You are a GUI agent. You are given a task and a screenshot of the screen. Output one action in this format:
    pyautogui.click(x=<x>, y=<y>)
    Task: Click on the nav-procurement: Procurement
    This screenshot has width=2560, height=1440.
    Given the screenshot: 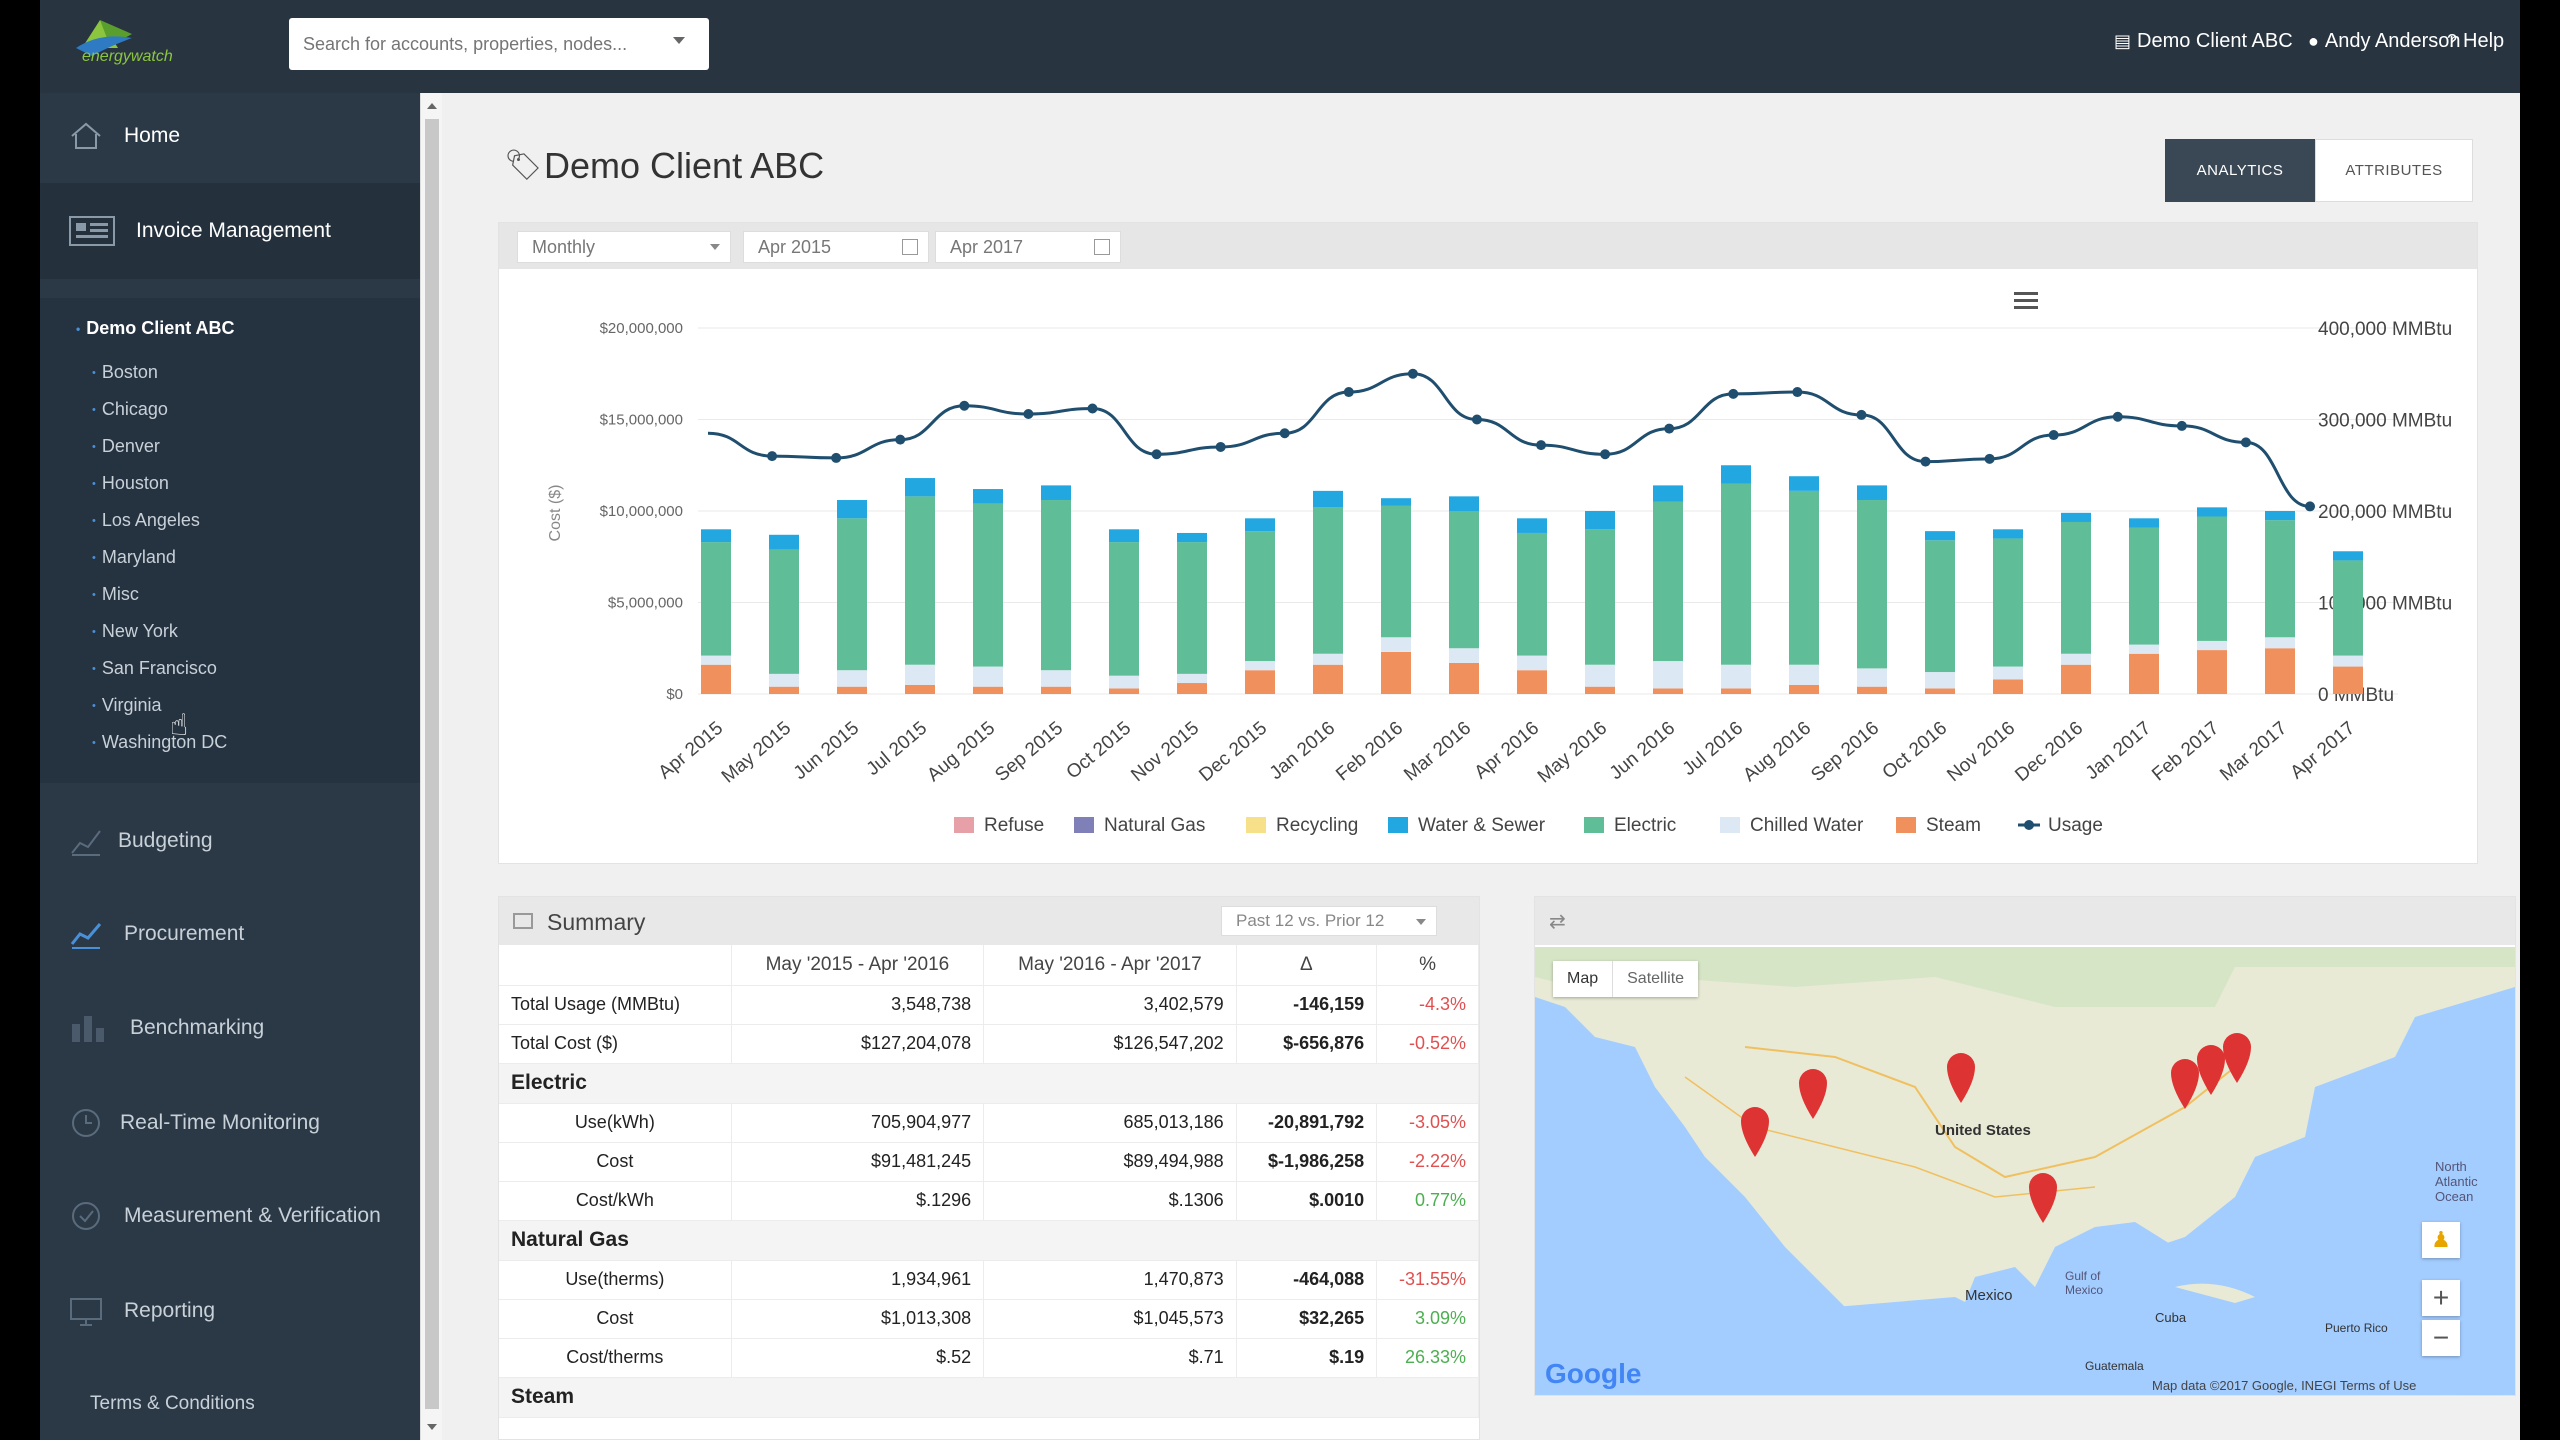 What is the action you would take?
    pyautogui.click(x=230, y=934)
    